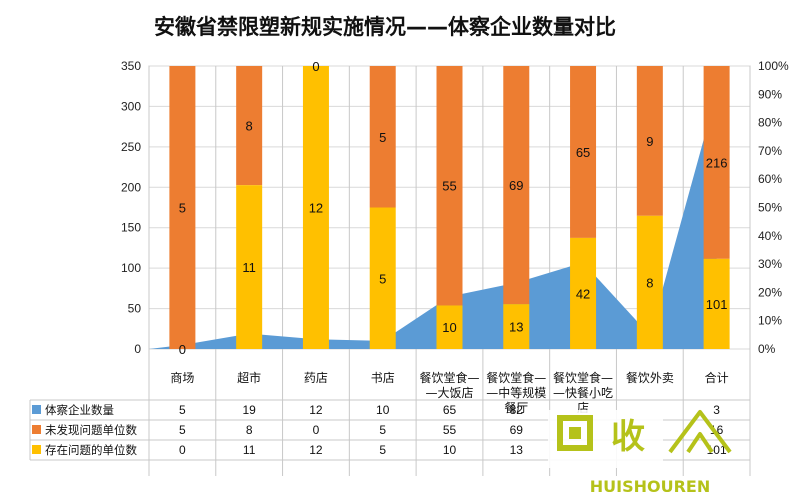  What do you see at coordinates (517, 430) in the screenshot?
I see `table-cell: 69` at bounding box center [517, 430].